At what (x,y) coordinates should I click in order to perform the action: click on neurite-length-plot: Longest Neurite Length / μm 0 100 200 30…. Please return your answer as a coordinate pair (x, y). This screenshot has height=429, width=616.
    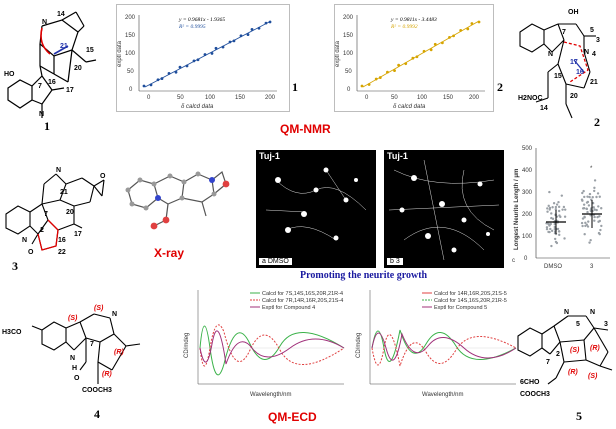
    Looking at the image, I should click on (561, 208).